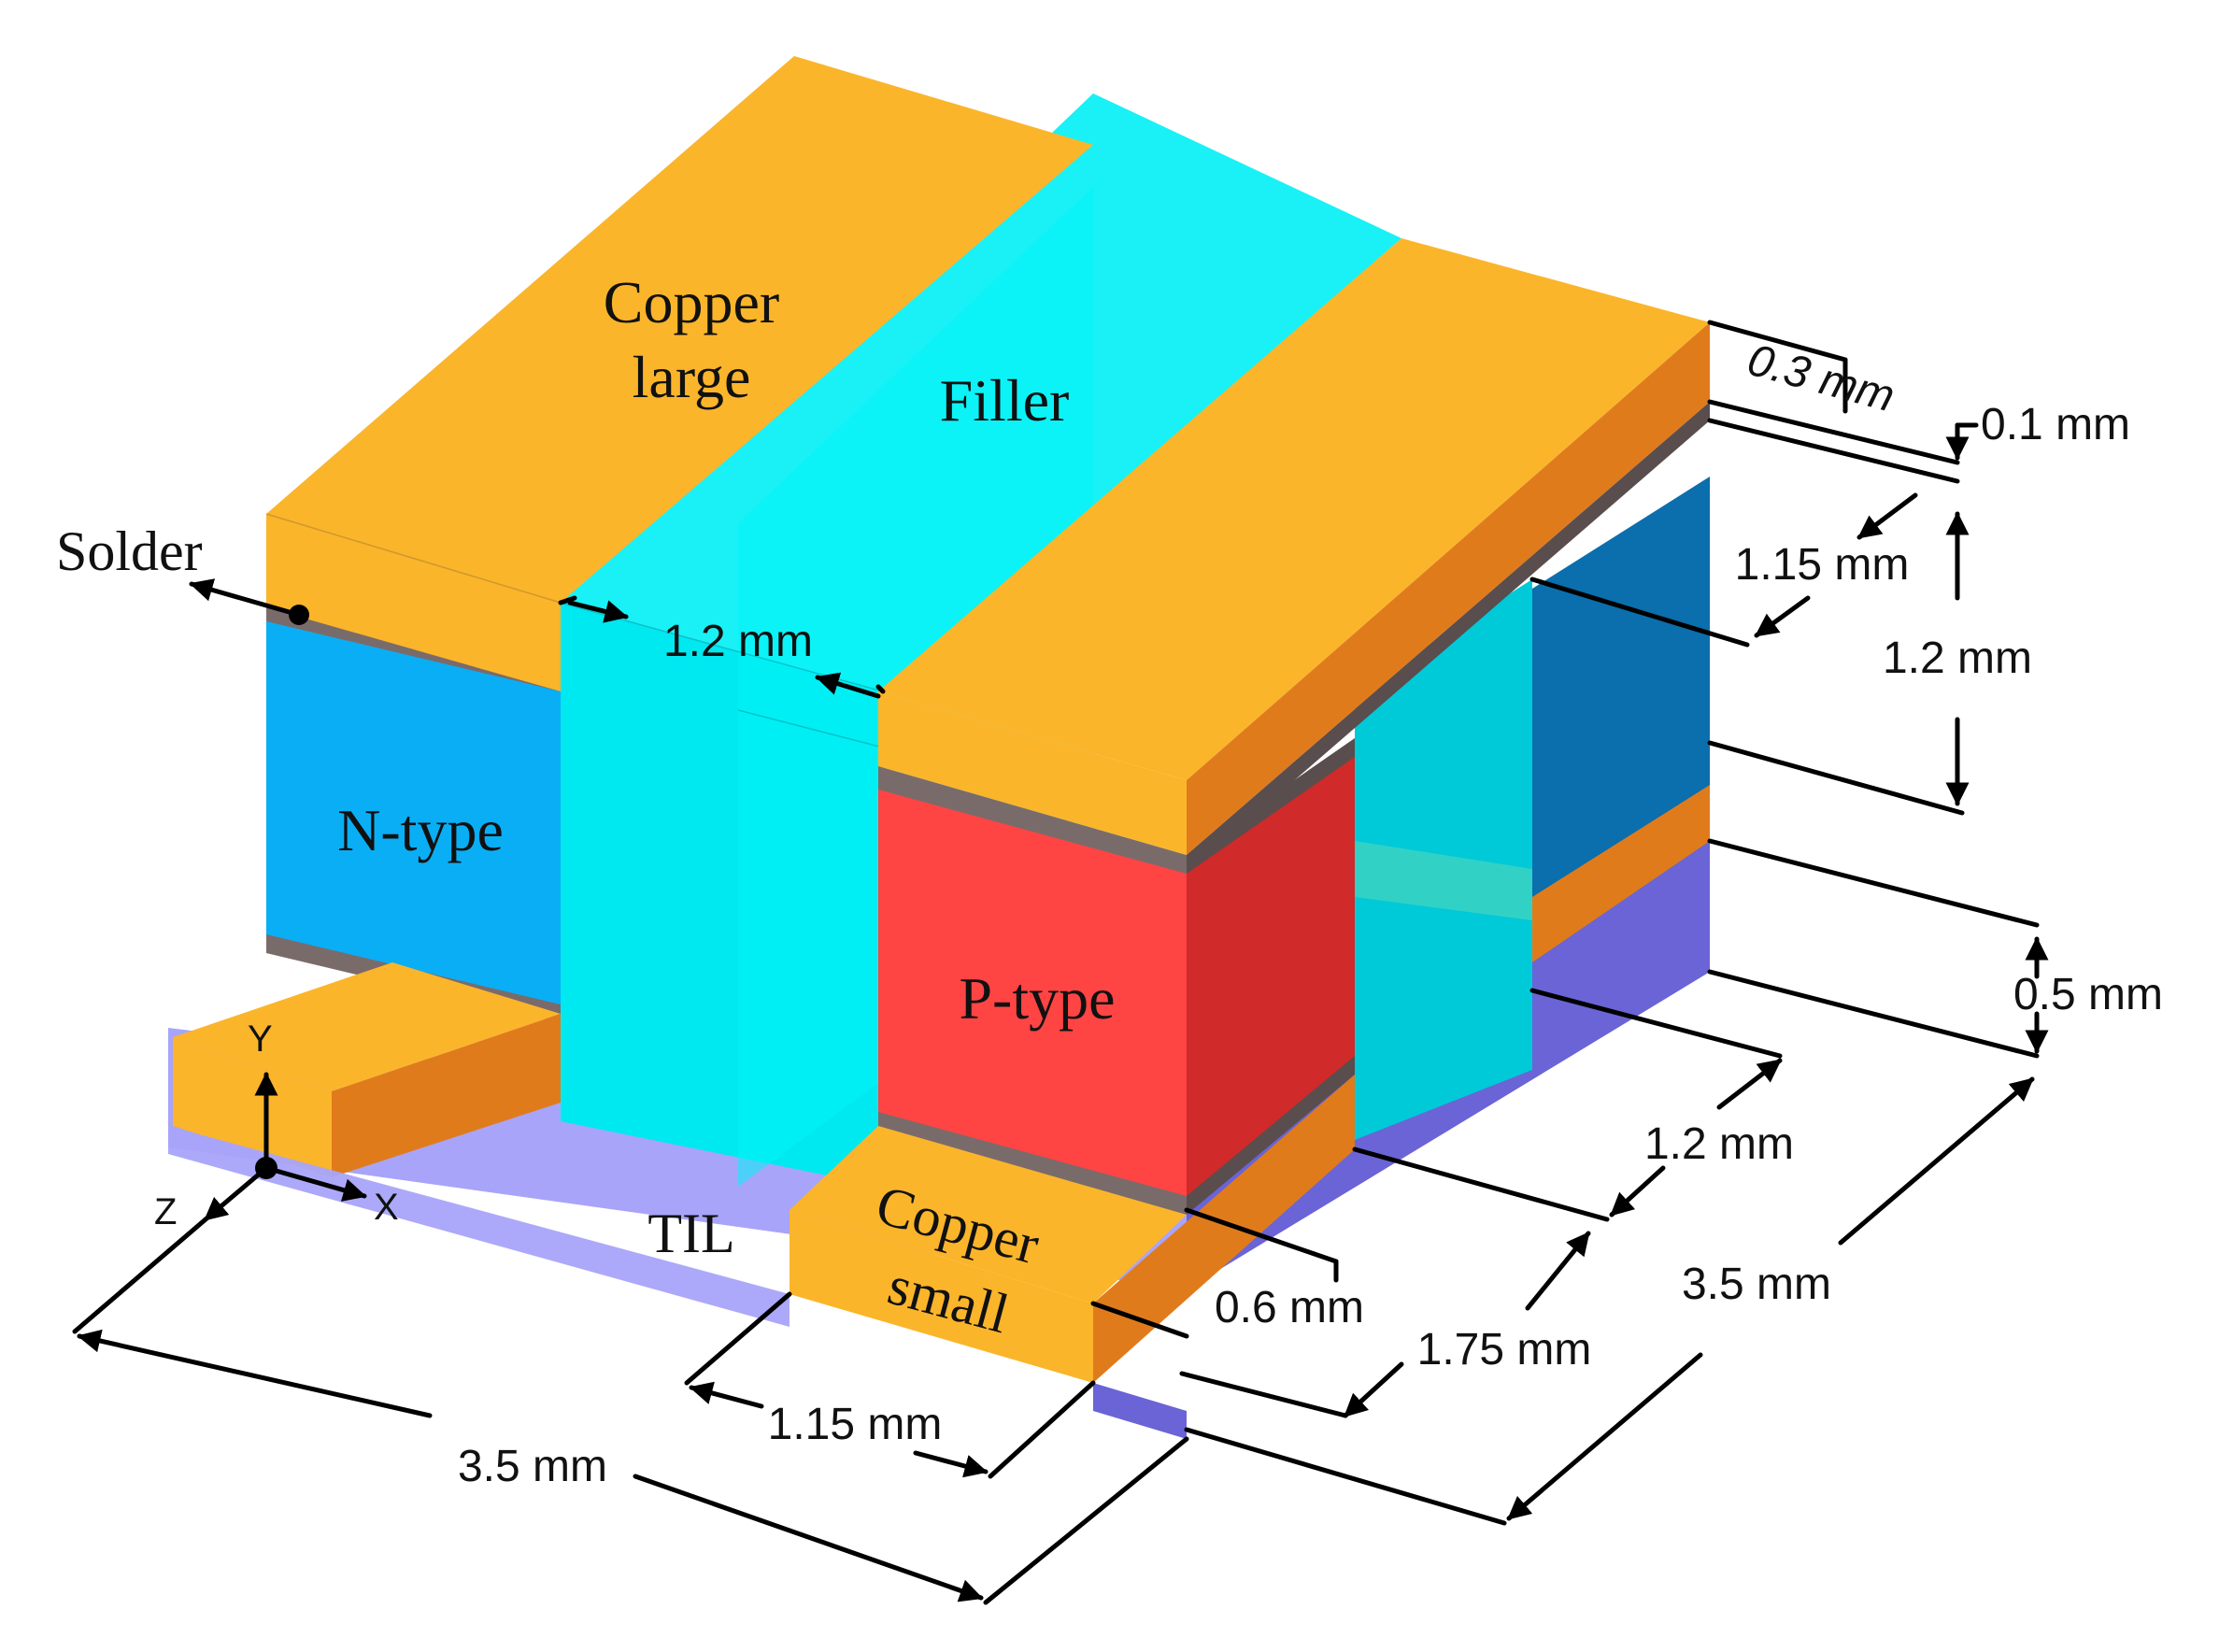 The image size is (2219, 1652). What do you see at coordinates (1567, 1105) in the screenshot?
I see `dim-1-2-lower` at bounding box center [1567, 1105].